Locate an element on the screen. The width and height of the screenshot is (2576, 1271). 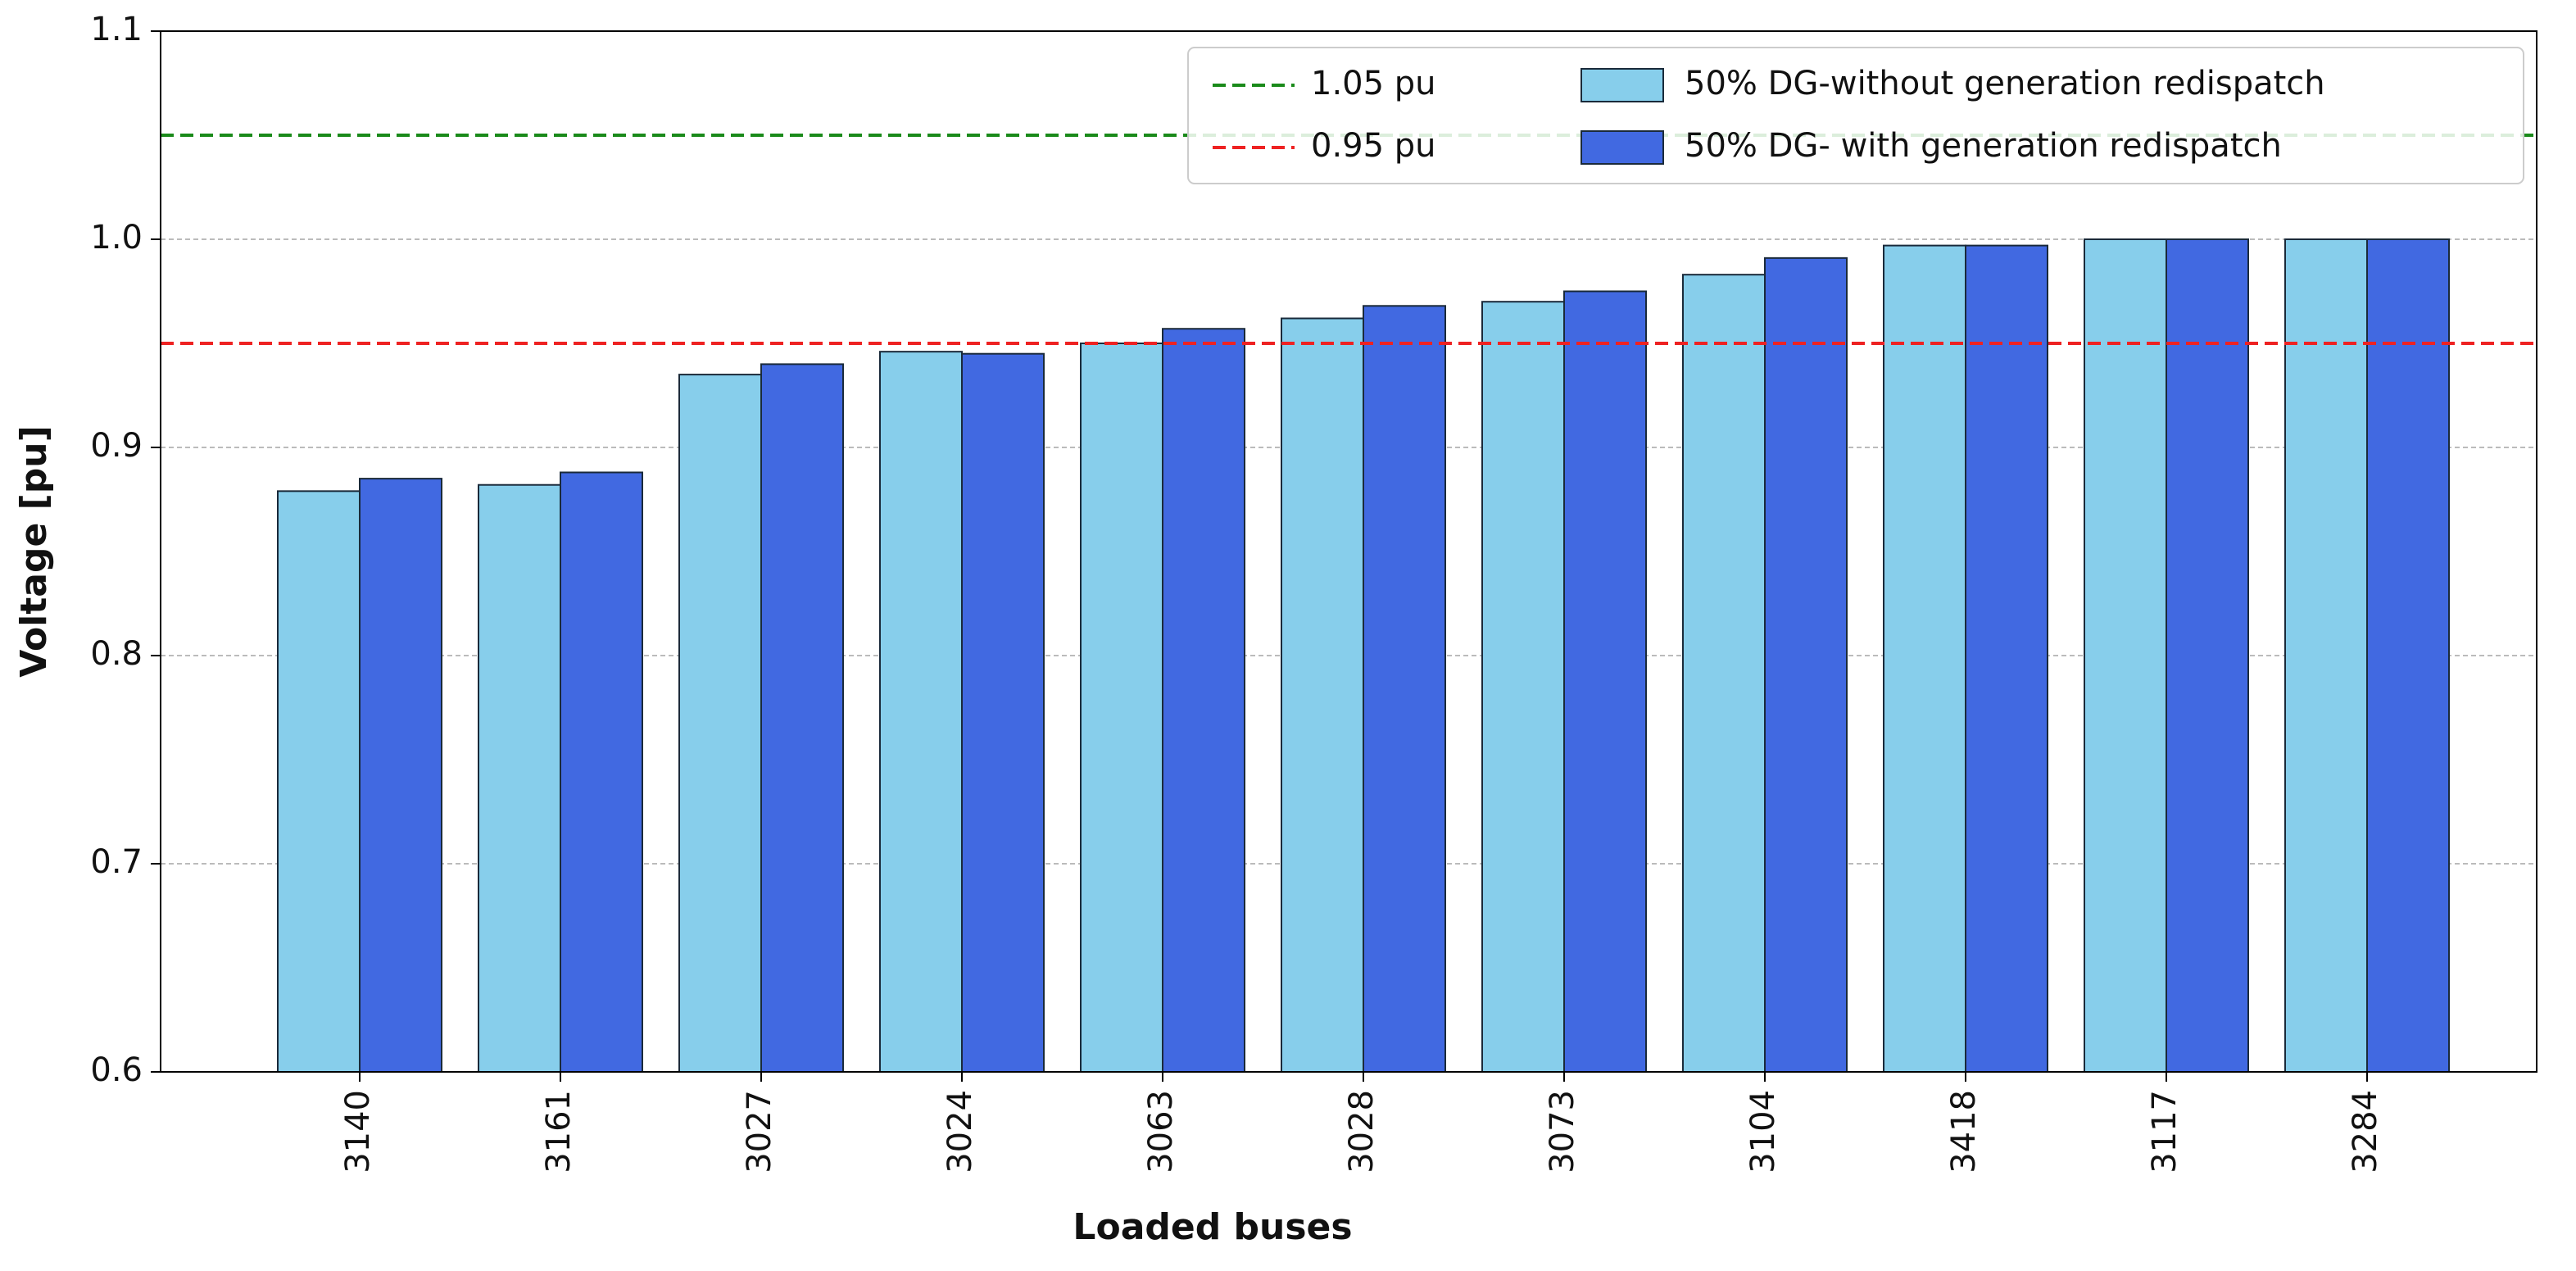
y-axis-label: Voltage [pu] is located at coordinates (34, 551).